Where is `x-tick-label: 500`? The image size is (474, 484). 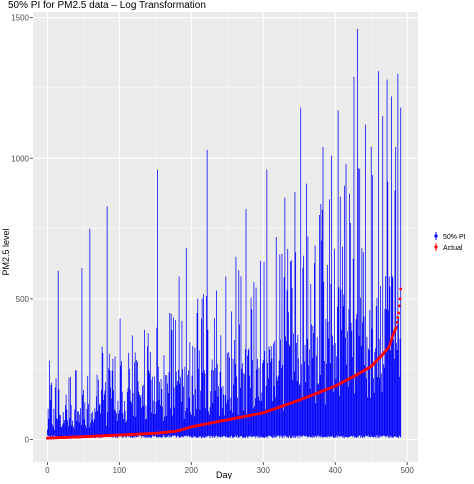 x-tick-label: 500 is located at coordinates (408, 470).